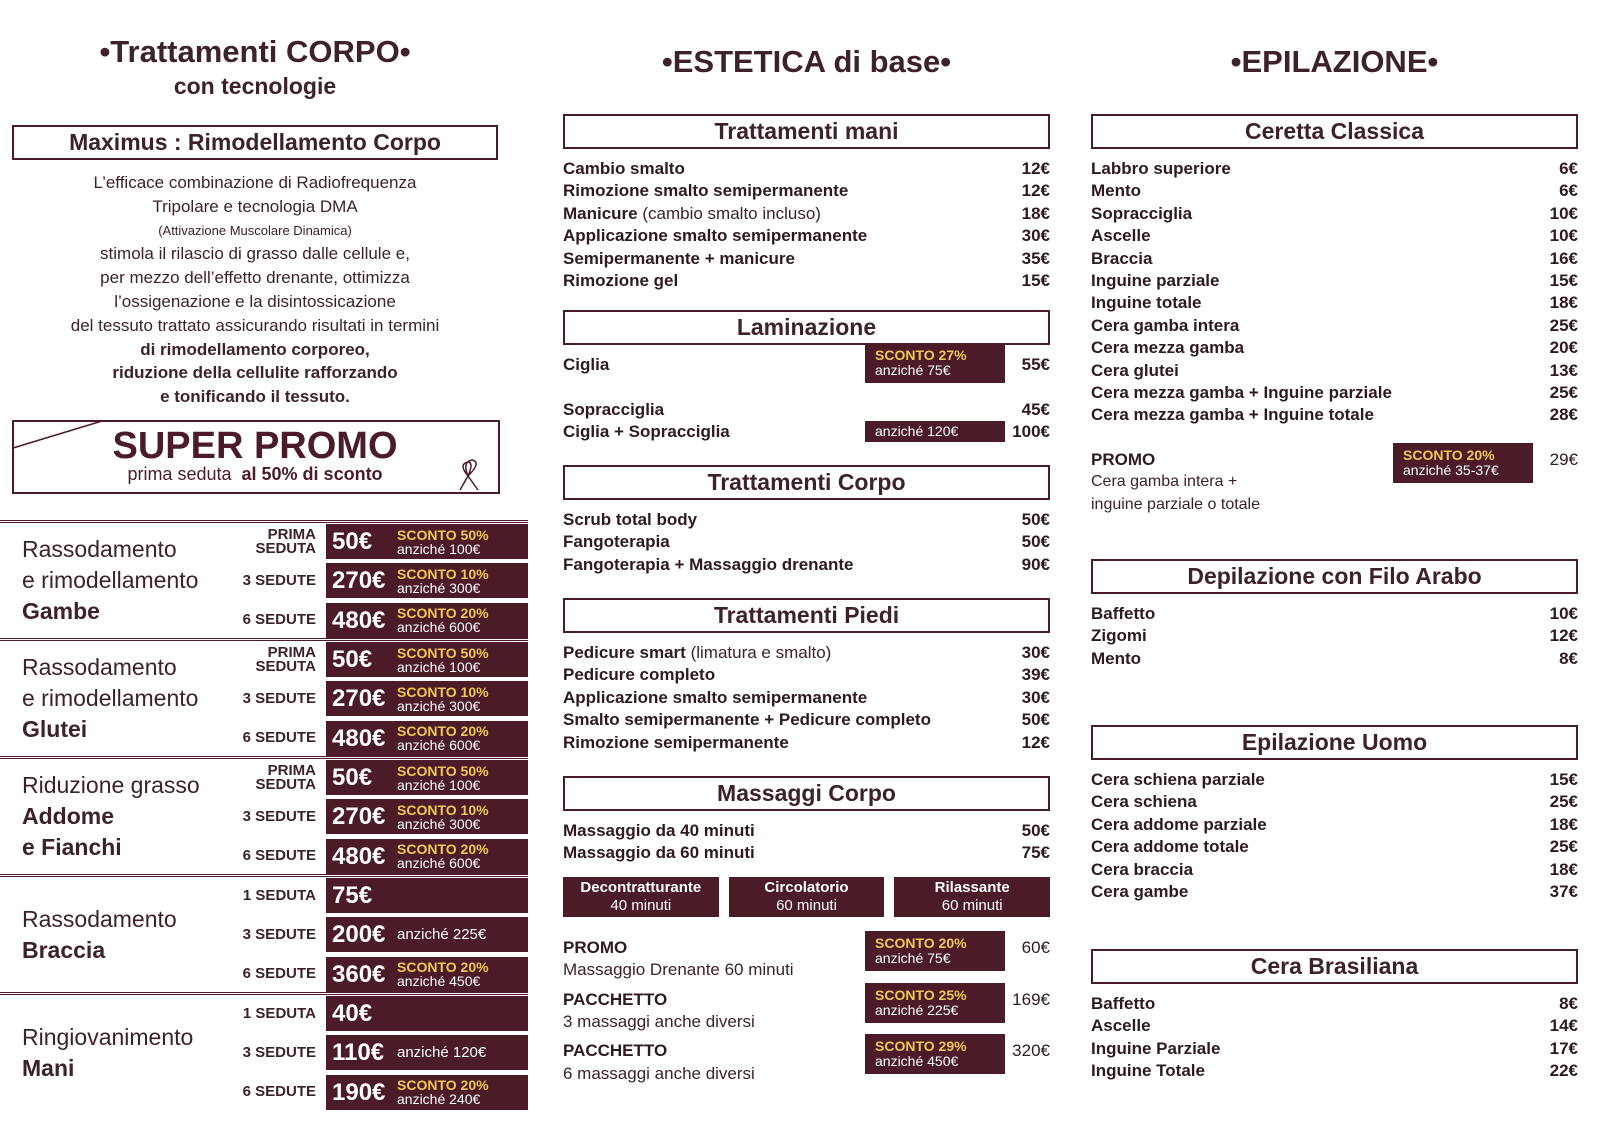 The image size is (1600, 1140). I want to click on discount-badge: SCONTO 29% anziché 450€, so click(935, 1054).